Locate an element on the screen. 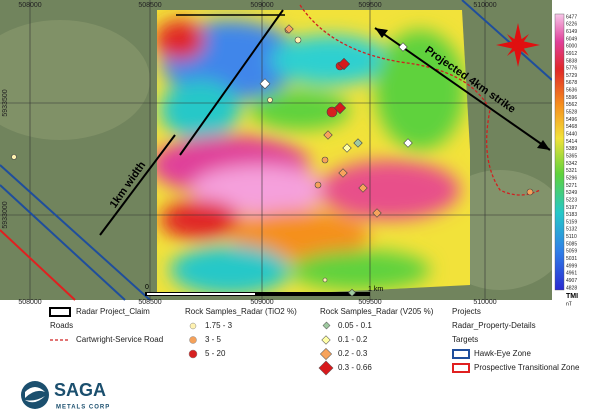 This screenshot has height=420, width=600. colorbar-label: 5183 is located at coordinates (571, 215).